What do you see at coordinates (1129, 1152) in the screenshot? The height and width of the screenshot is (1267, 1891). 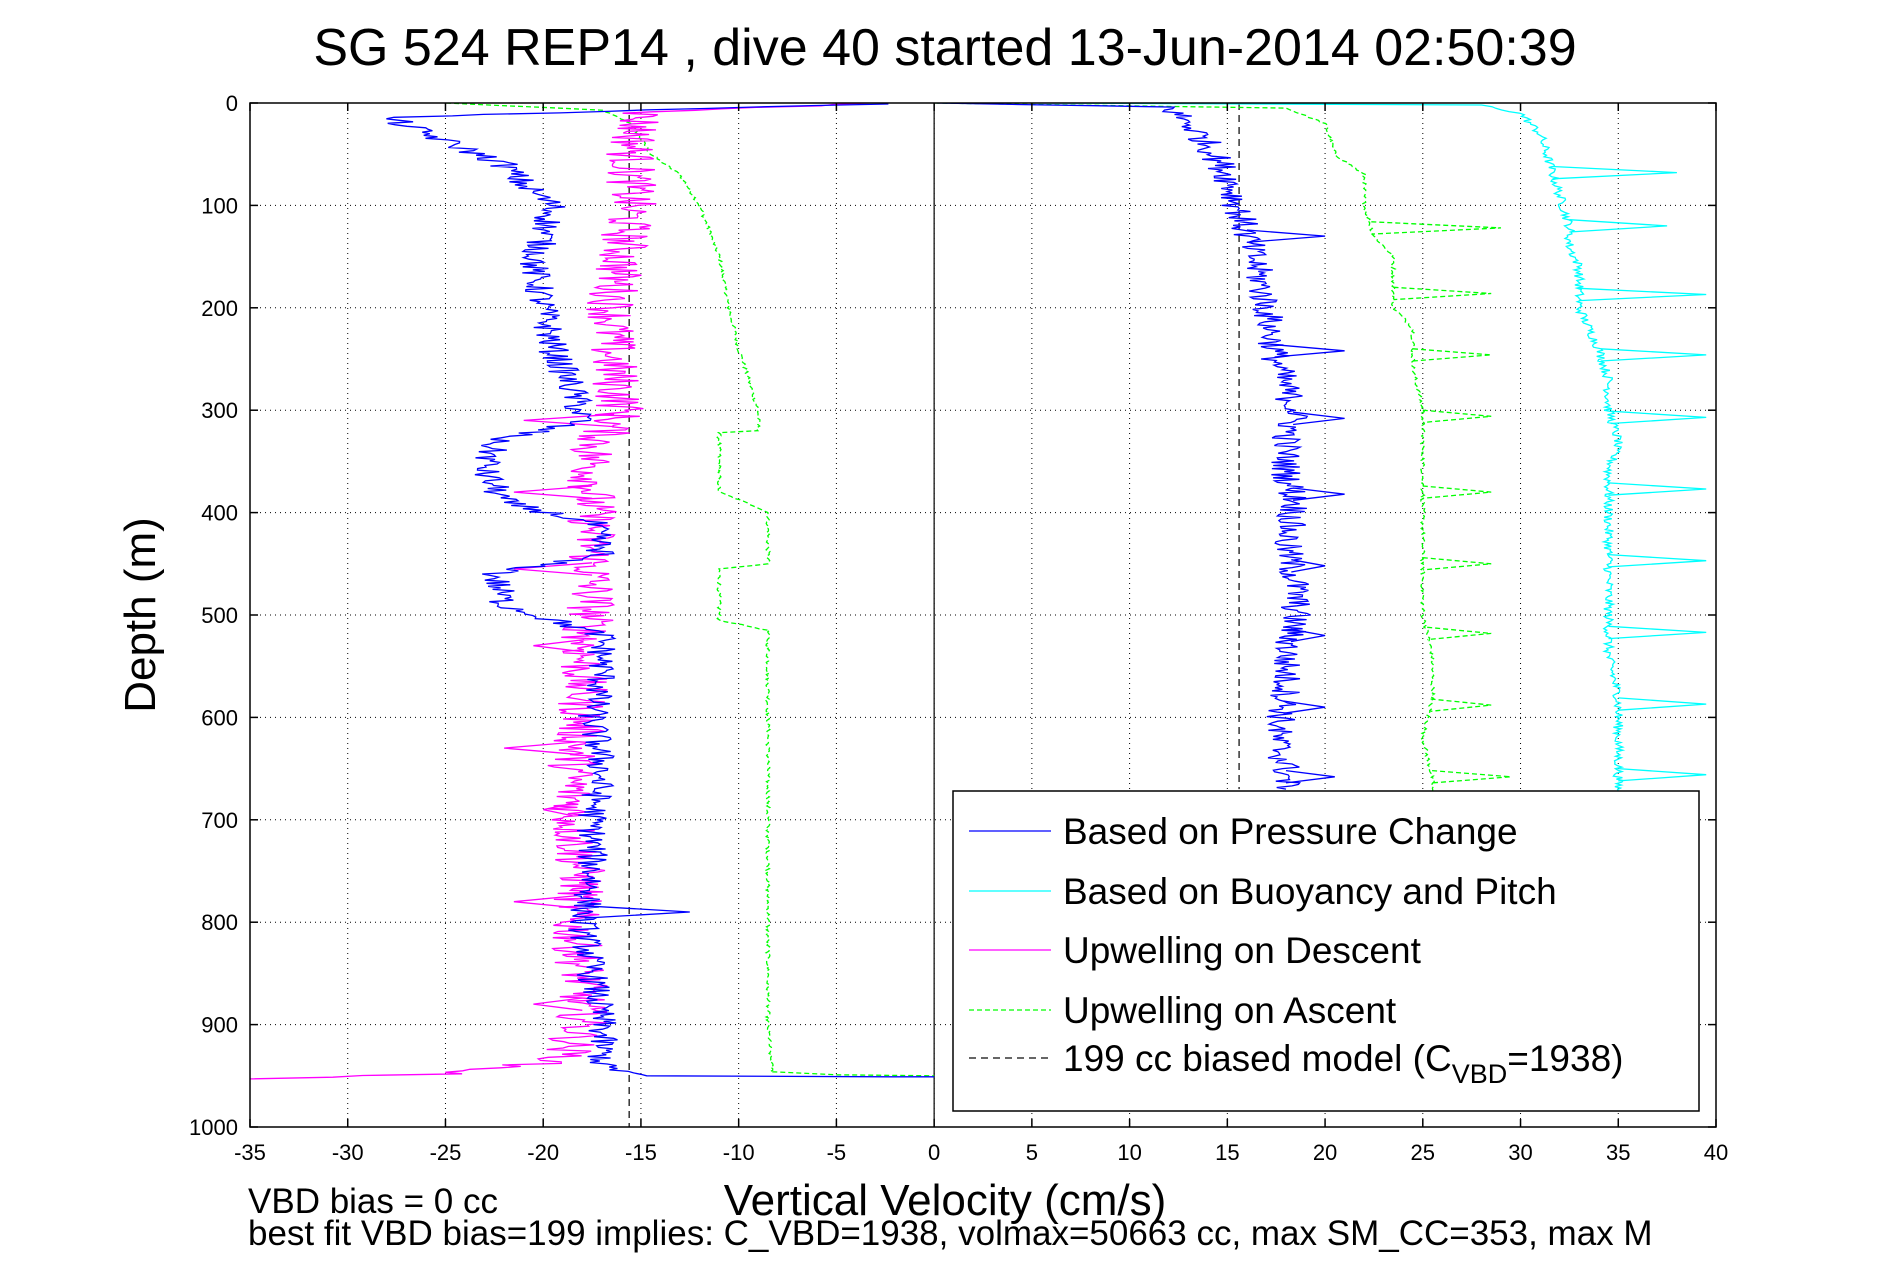 I see `x-tick-label: 10` at bounding box center [1129, 1152].